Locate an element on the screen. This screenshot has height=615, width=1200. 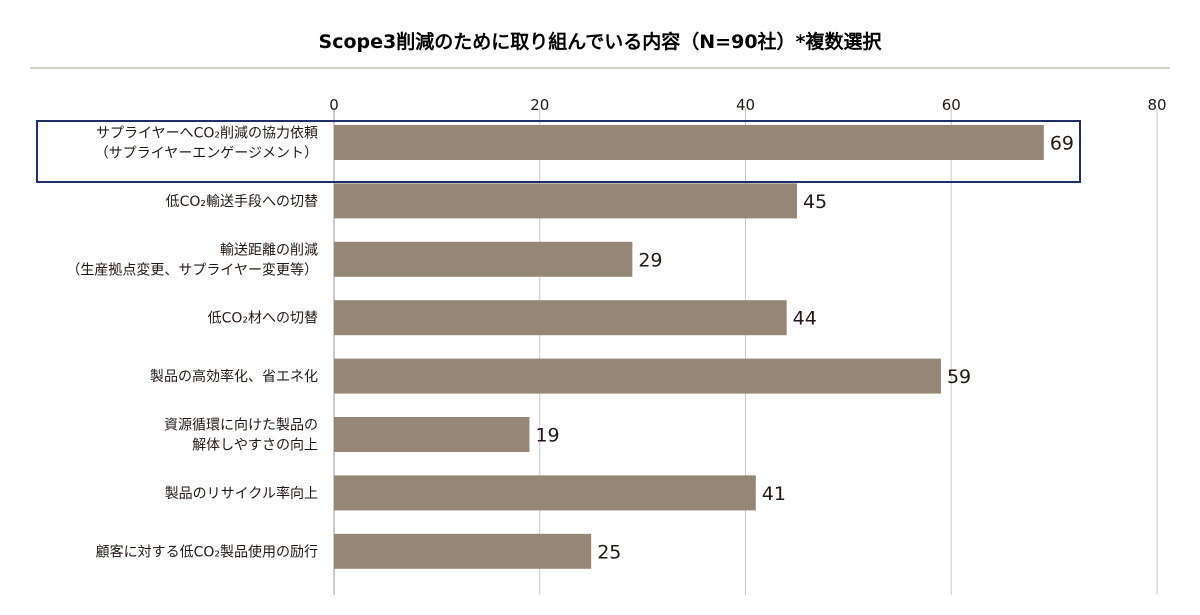
highlight-box is located at coordinates (558, 151).